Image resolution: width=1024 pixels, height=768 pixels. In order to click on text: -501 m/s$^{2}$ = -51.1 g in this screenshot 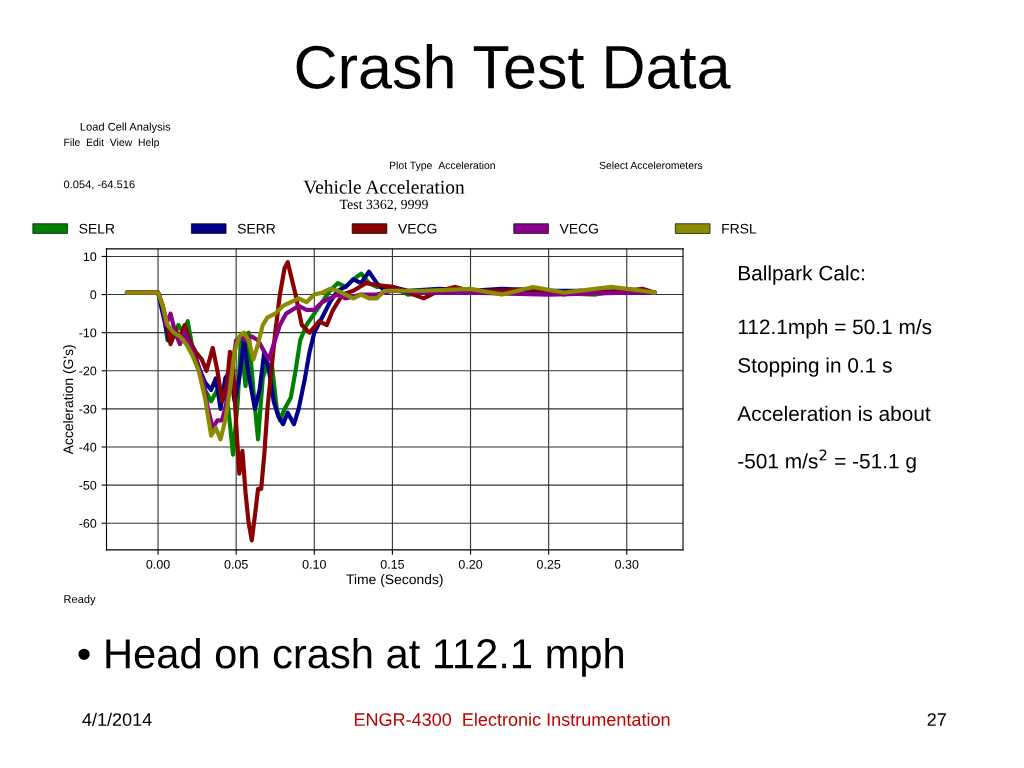, I will do `click(827, 461)`.